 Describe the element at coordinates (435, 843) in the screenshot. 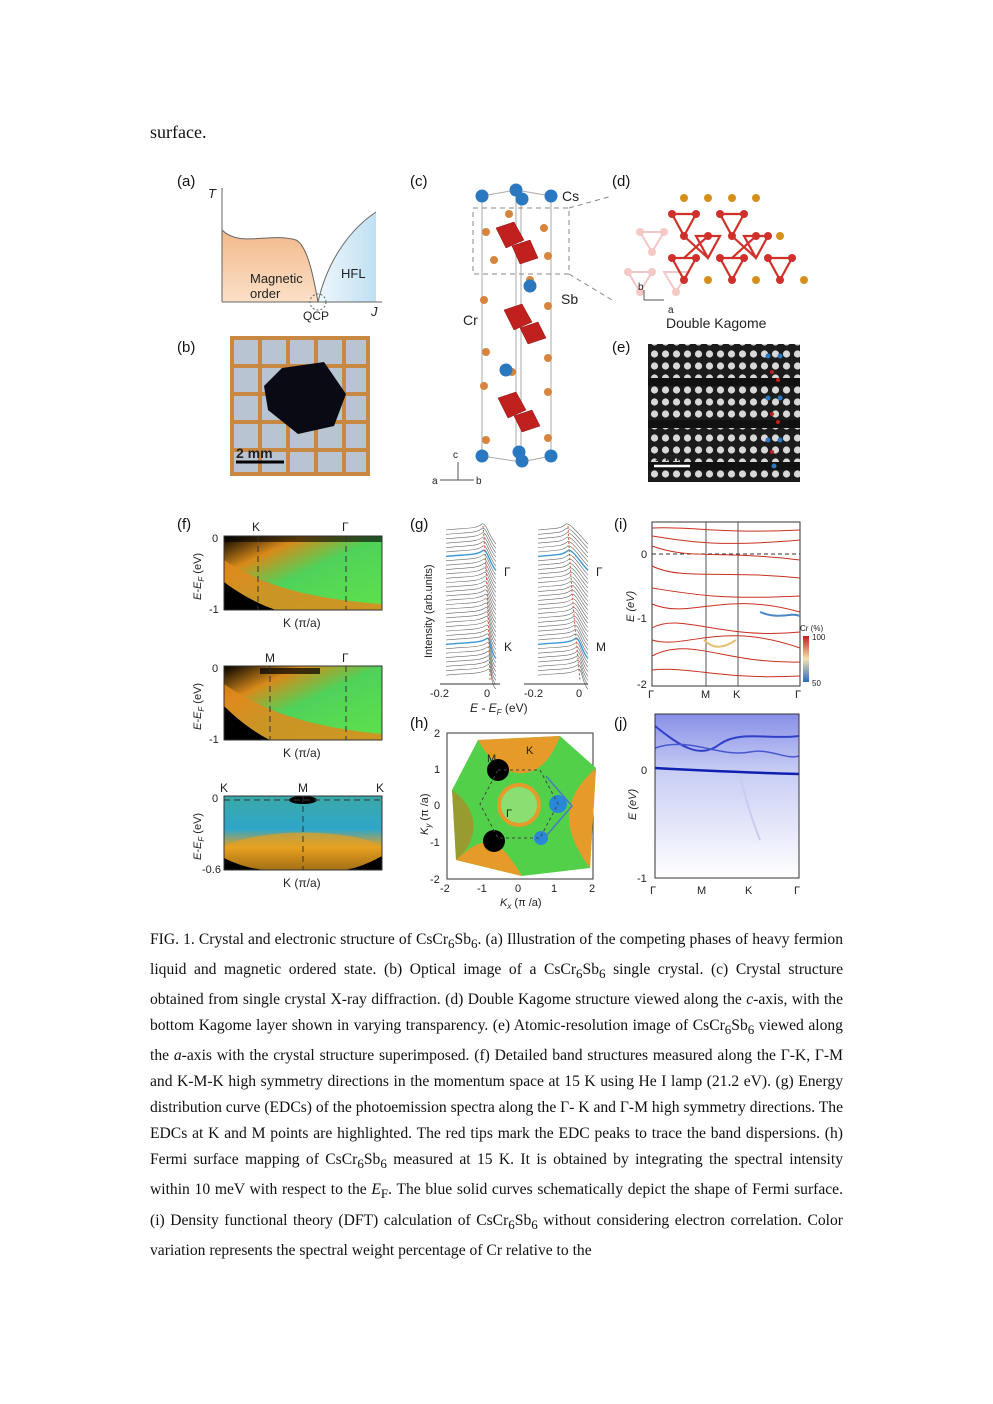

I see `h-yt3: -1` at that location.